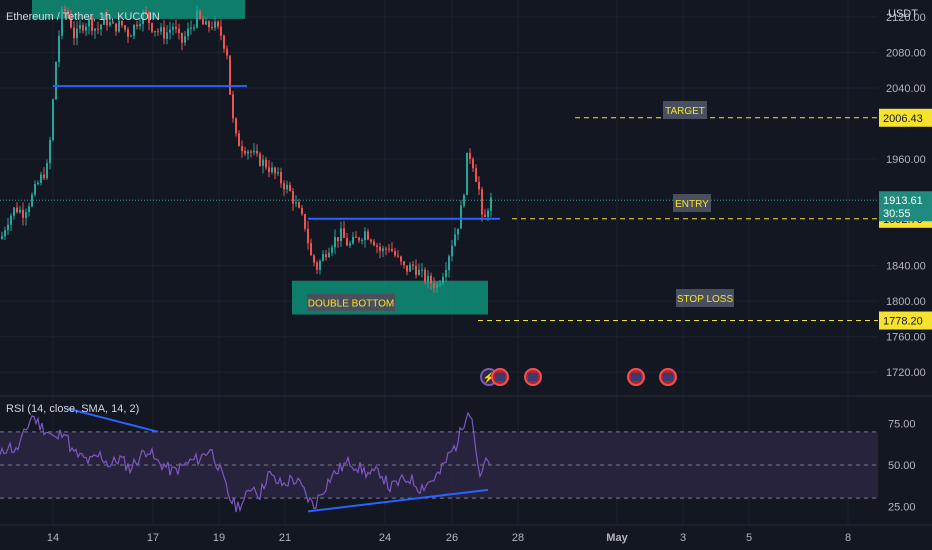 Image resolution: width=932 pixels, height=550 pixels. Describe the element at coordinates (113, 420) in the screenshot. I see `rsi-divergence-high` at that location.